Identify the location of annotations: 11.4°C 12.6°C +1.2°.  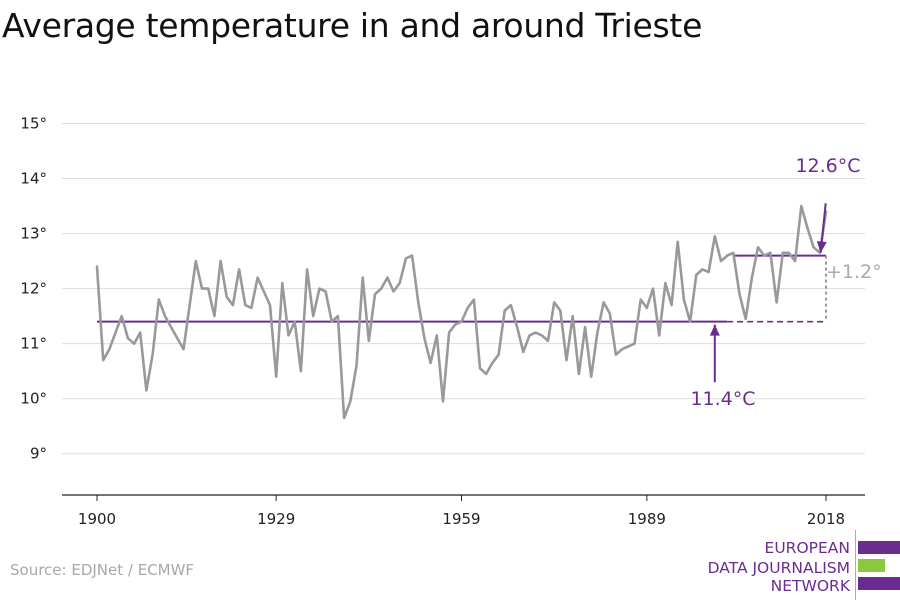
(785, 282).